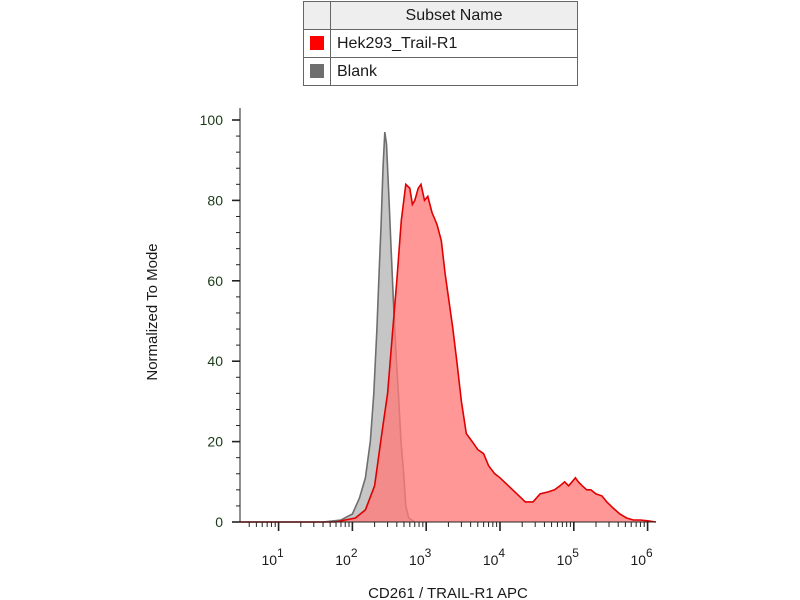 The image size is (800, 600). I want to click on legend-table: Subset Name Hek293_Trail-R1 Blank, so click(440, 43).